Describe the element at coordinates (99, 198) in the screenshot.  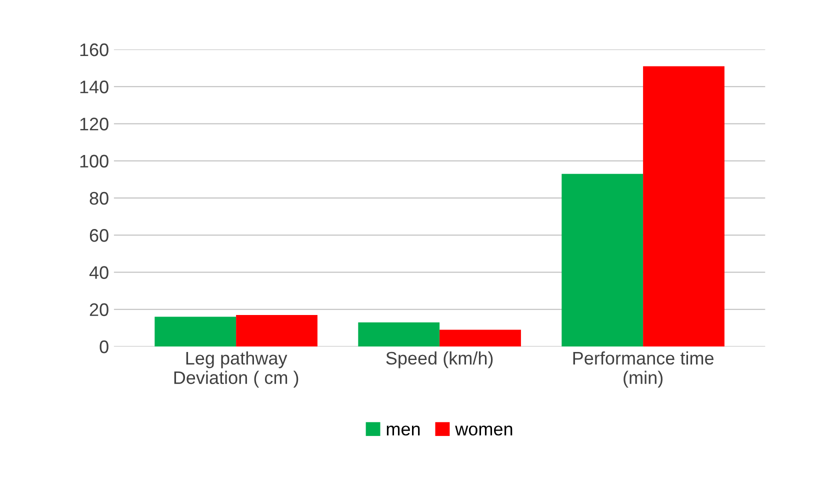
I see `y-tick-label: 80` at that location.